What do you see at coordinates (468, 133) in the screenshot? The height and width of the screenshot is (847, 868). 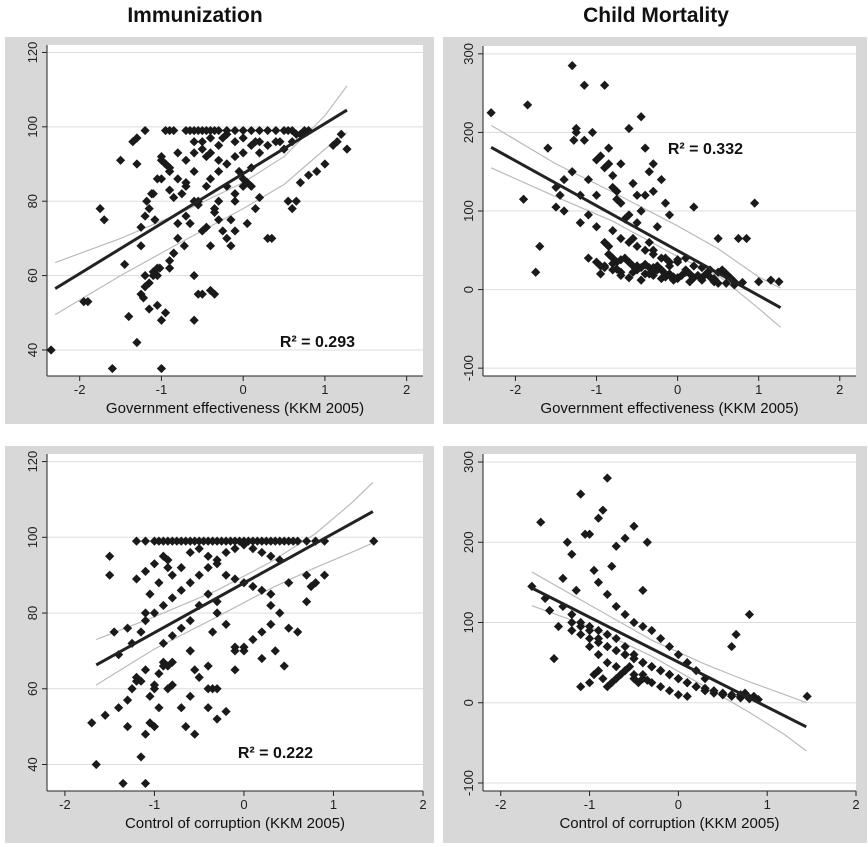 I see `y-tick-label: 200` at bounding box center [468, 133].